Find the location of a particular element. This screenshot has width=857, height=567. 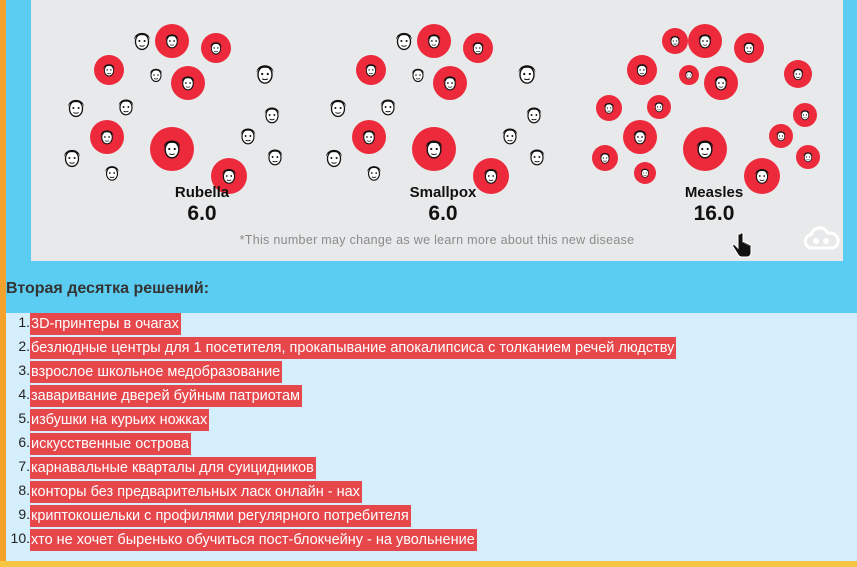

list-item-number: 3. is located at coordinates (24, 370).